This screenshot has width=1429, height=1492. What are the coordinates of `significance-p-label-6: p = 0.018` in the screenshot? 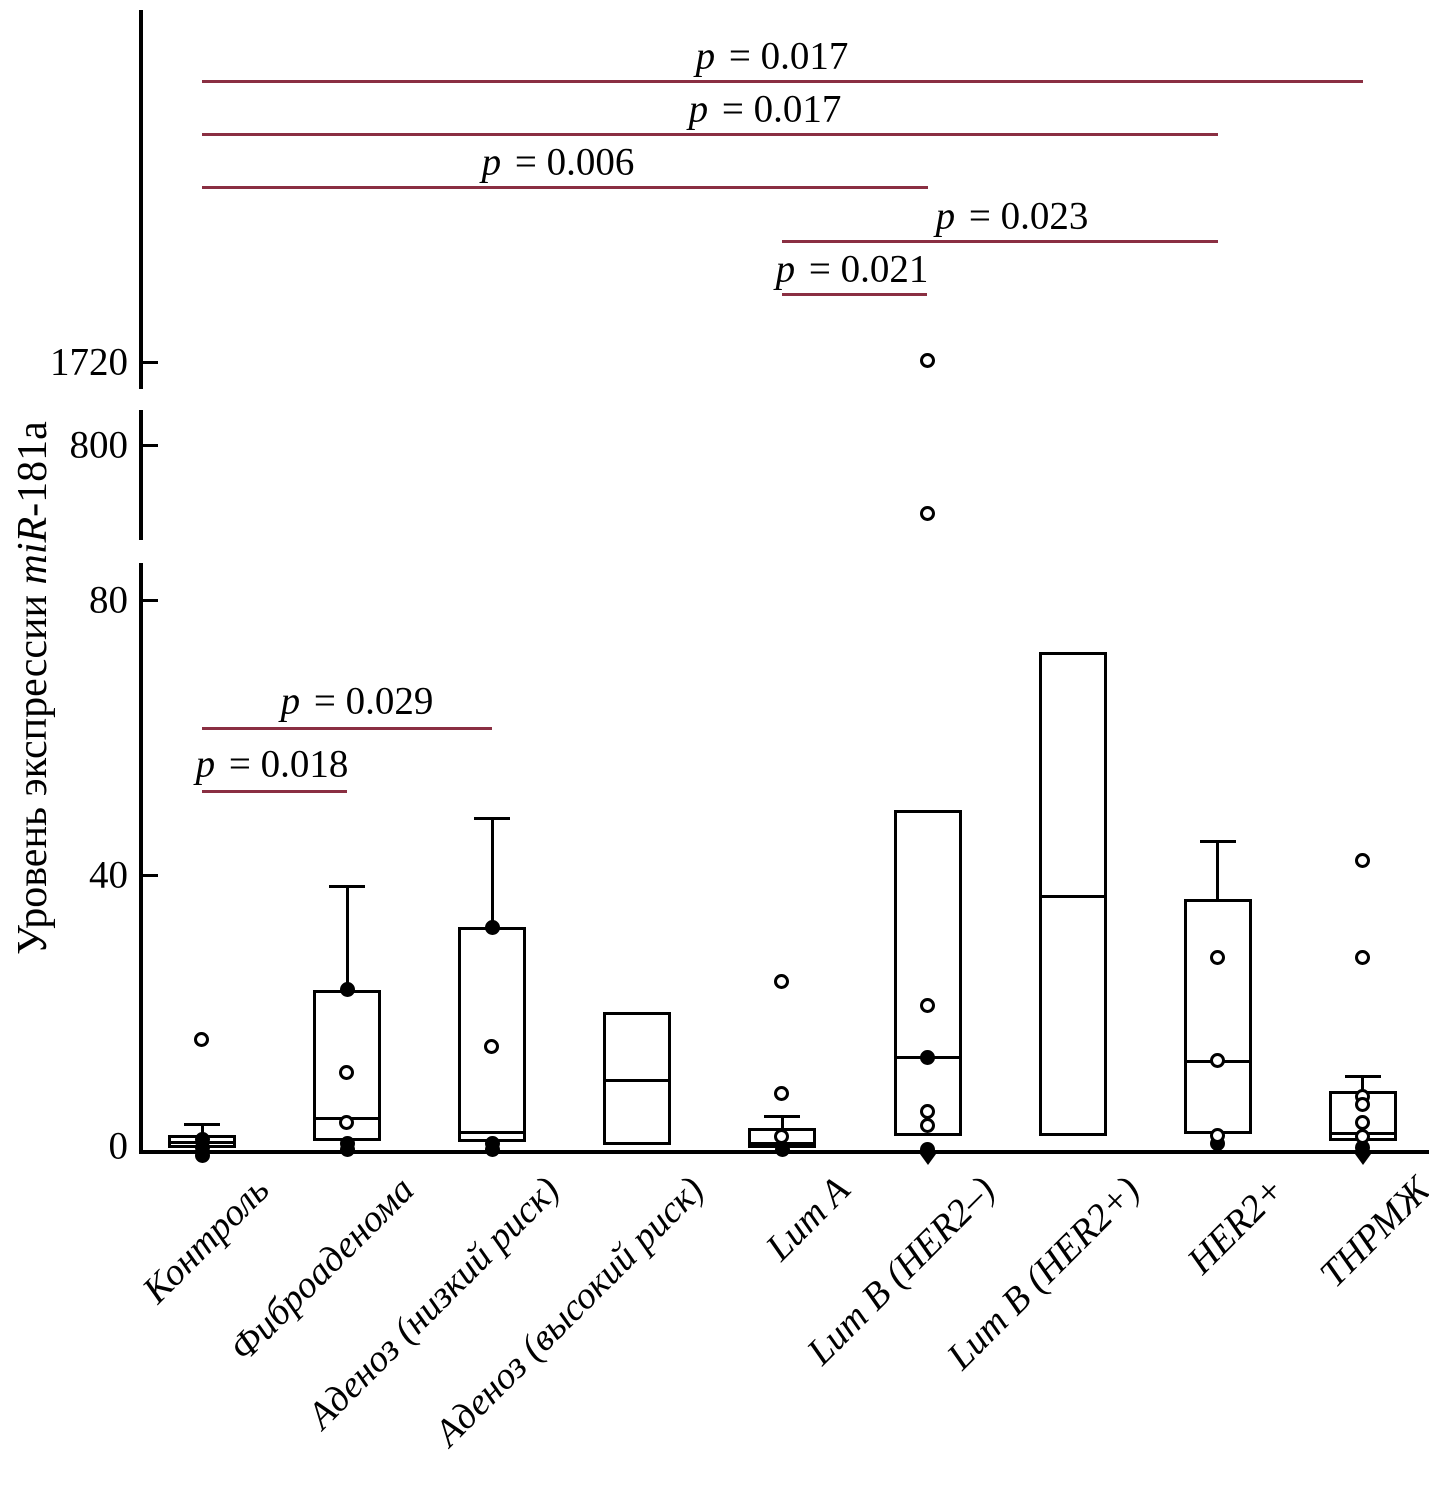 It's located at (272, 764).